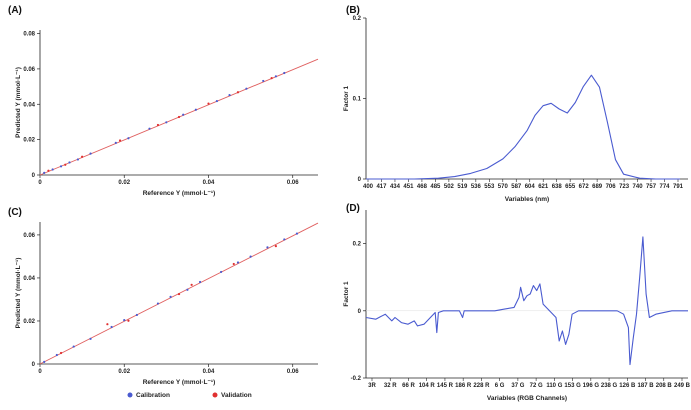 Image resolution: width=691 pixels, height=410 pixels. Describe the element at coordinates (449, 187) in the screenshot. I see `x-tick-label: 502` at that location.